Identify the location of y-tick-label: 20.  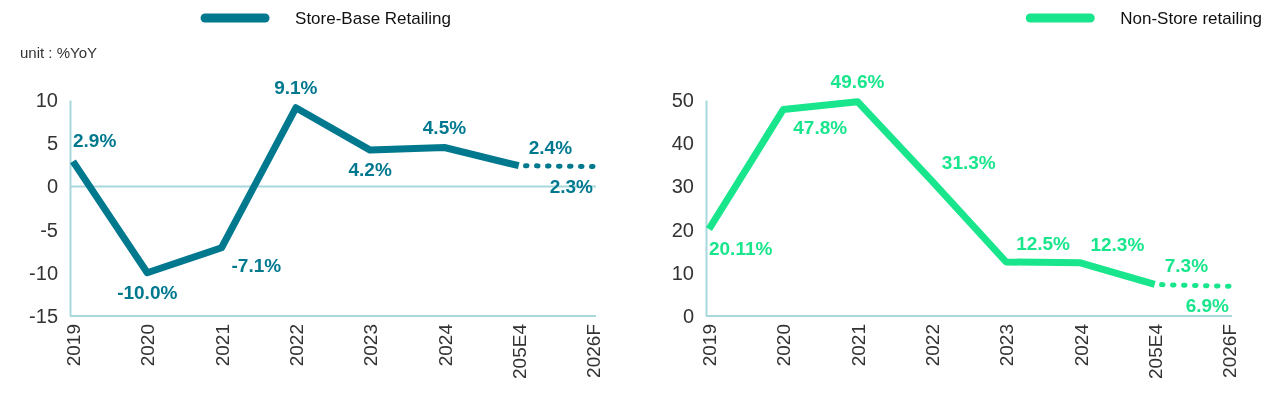
(682, 229).